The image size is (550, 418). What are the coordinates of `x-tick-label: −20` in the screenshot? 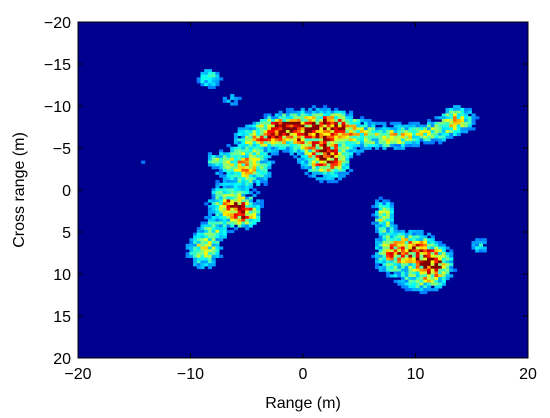 It's located at (77, 374).